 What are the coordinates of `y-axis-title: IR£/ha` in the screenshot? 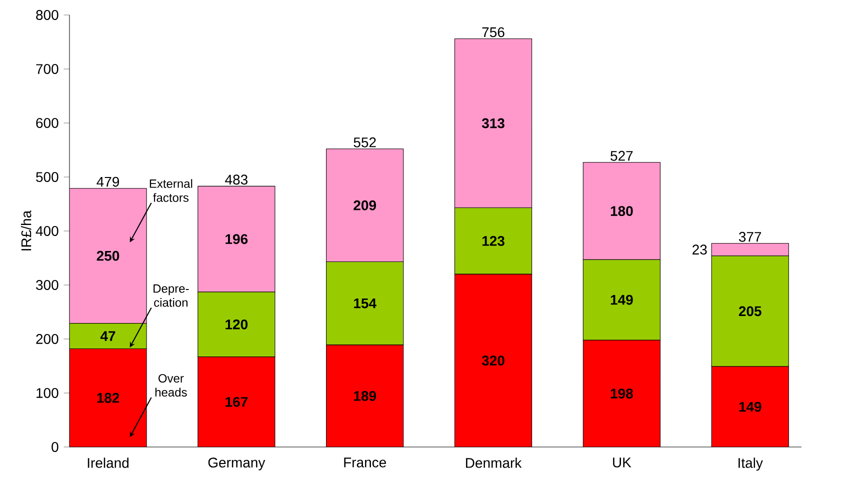 It's located at (26, 230).